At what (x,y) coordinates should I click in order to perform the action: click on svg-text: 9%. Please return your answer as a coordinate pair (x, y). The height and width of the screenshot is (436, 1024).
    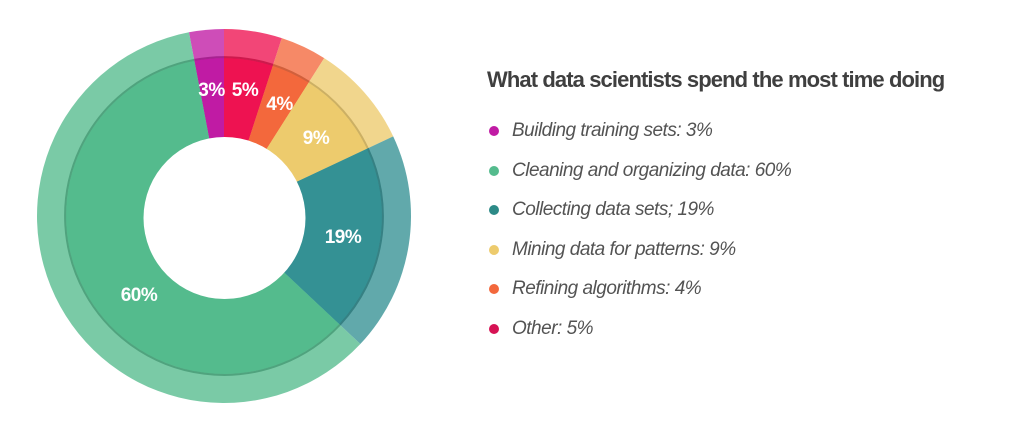
    Looking at the image, I should click on (316, 138).